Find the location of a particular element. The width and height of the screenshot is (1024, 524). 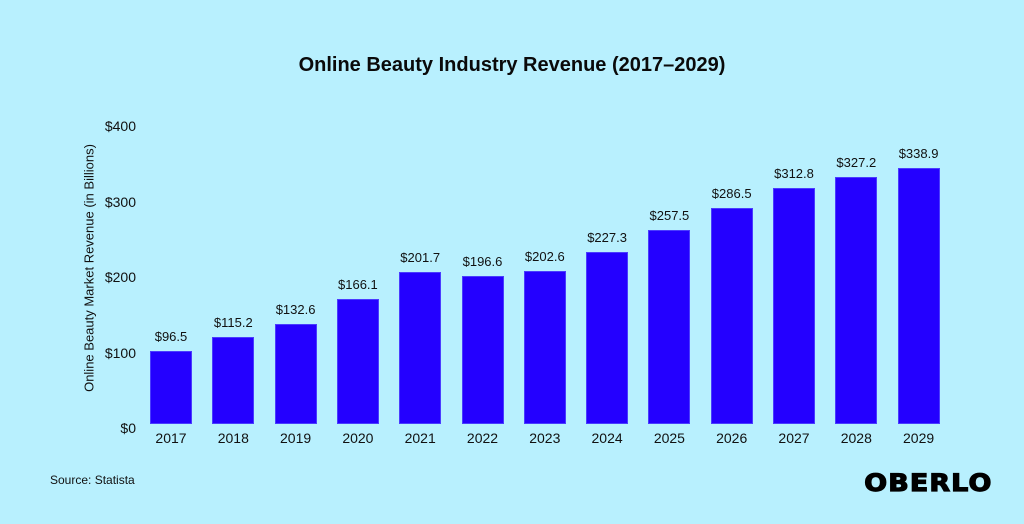

oberlo-logo: OBERLO is located at coordinates (927, 482).